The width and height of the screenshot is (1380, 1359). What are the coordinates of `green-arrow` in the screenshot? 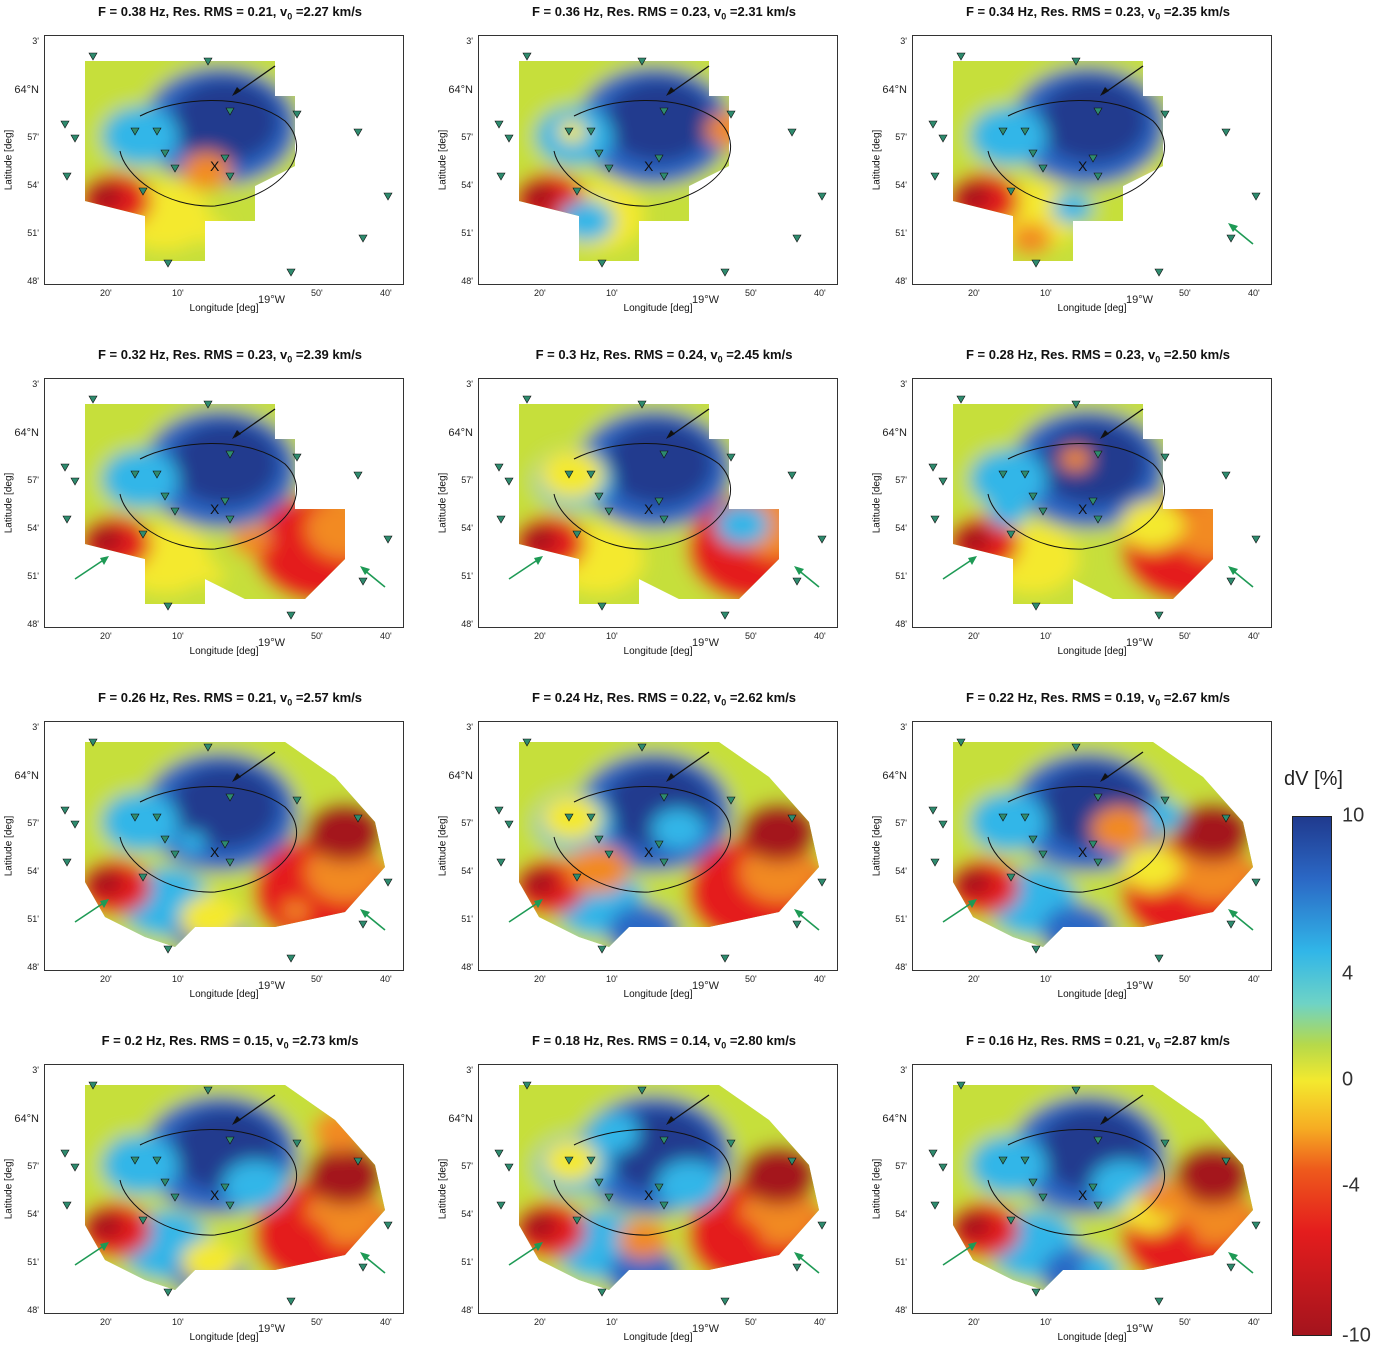 It's located at (524, 1255).